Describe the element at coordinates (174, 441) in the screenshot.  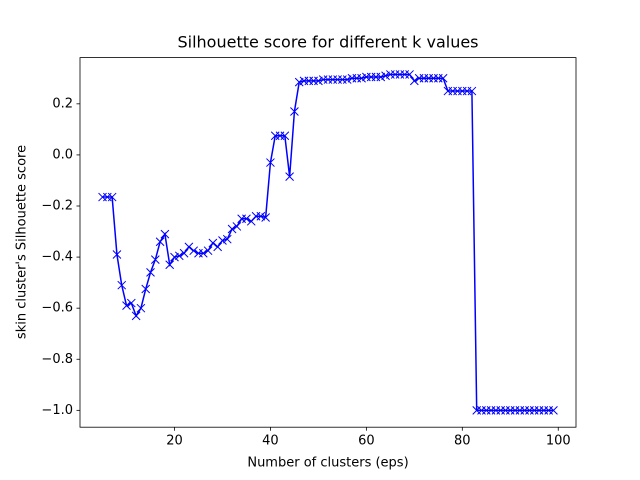
I see `x-tick-label: 20` at that location.